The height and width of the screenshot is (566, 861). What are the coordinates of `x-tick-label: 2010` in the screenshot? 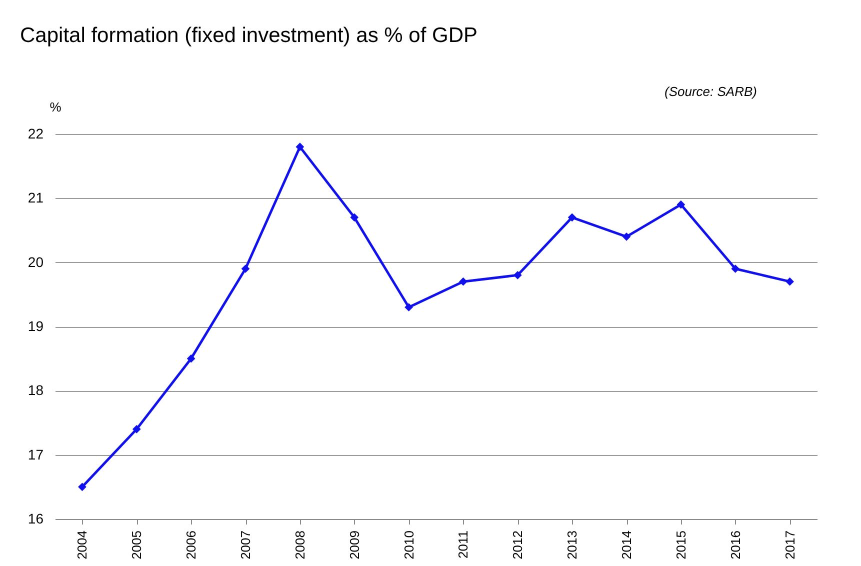 It's located at (408, 545).